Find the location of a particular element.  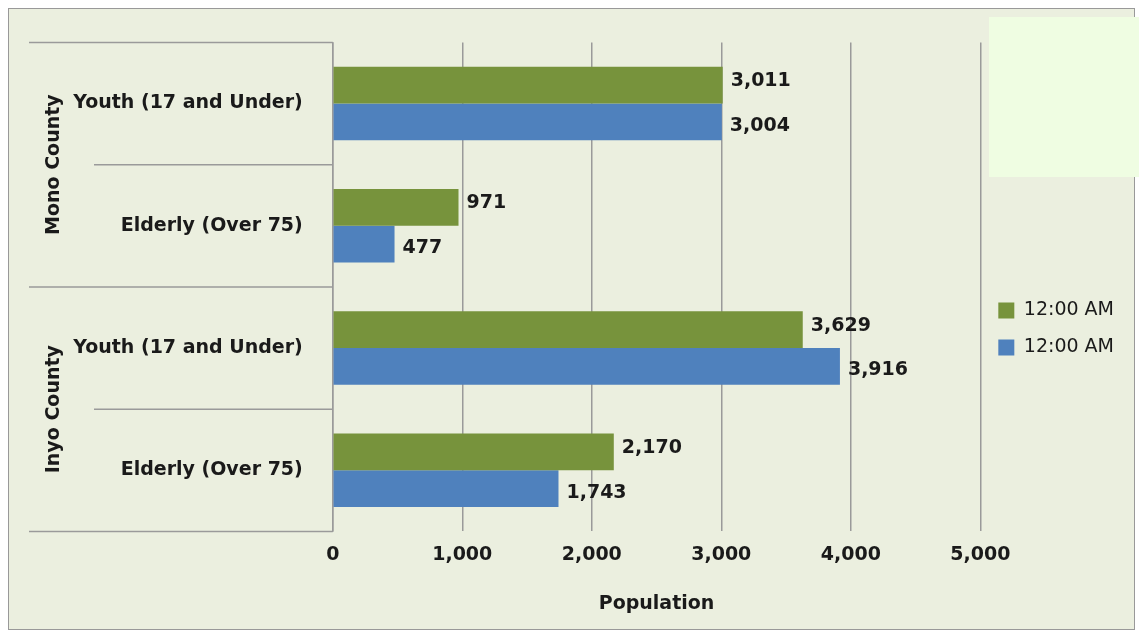

data-label: 971 is located at coordinates (486, 201).